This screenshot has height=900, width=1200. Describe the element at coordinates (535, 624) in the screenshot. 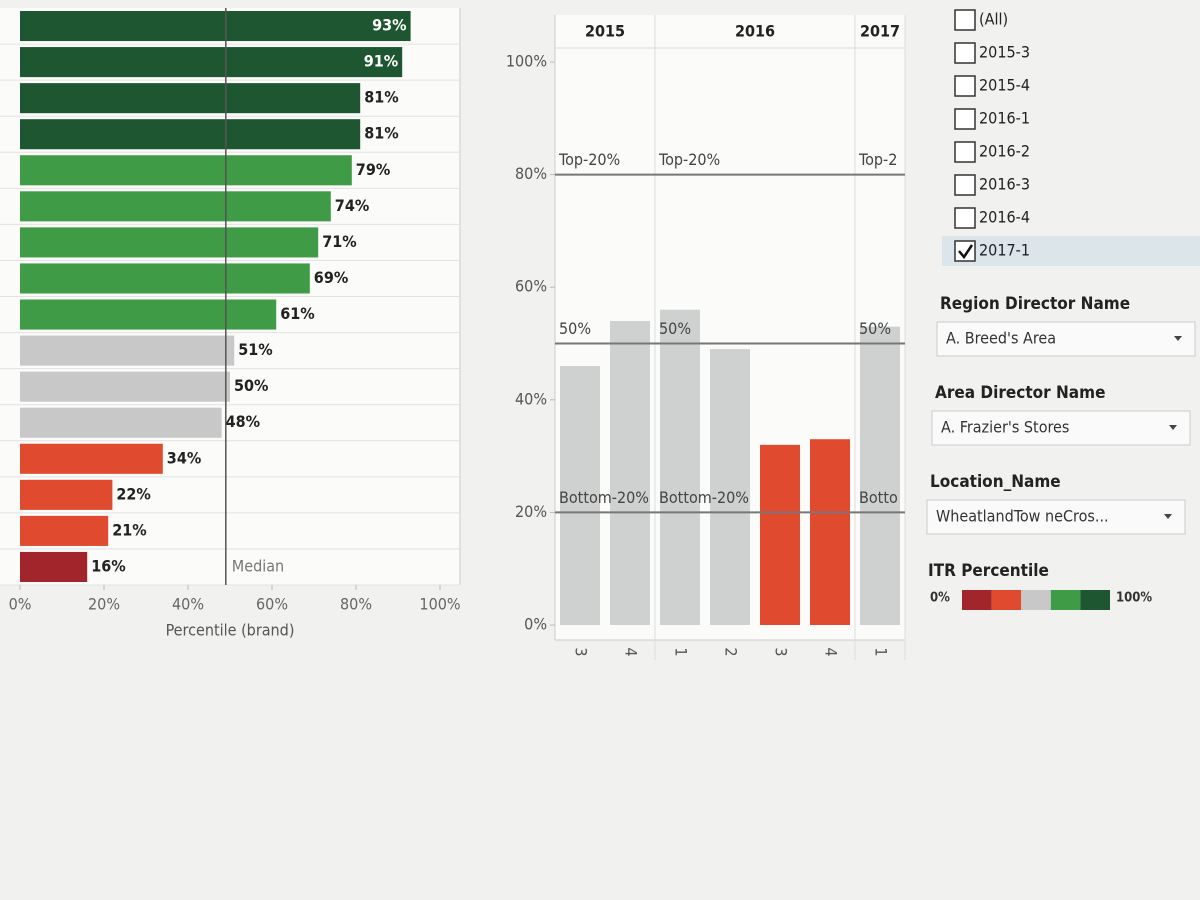

I see `y-tick-label: 0%` at that location.